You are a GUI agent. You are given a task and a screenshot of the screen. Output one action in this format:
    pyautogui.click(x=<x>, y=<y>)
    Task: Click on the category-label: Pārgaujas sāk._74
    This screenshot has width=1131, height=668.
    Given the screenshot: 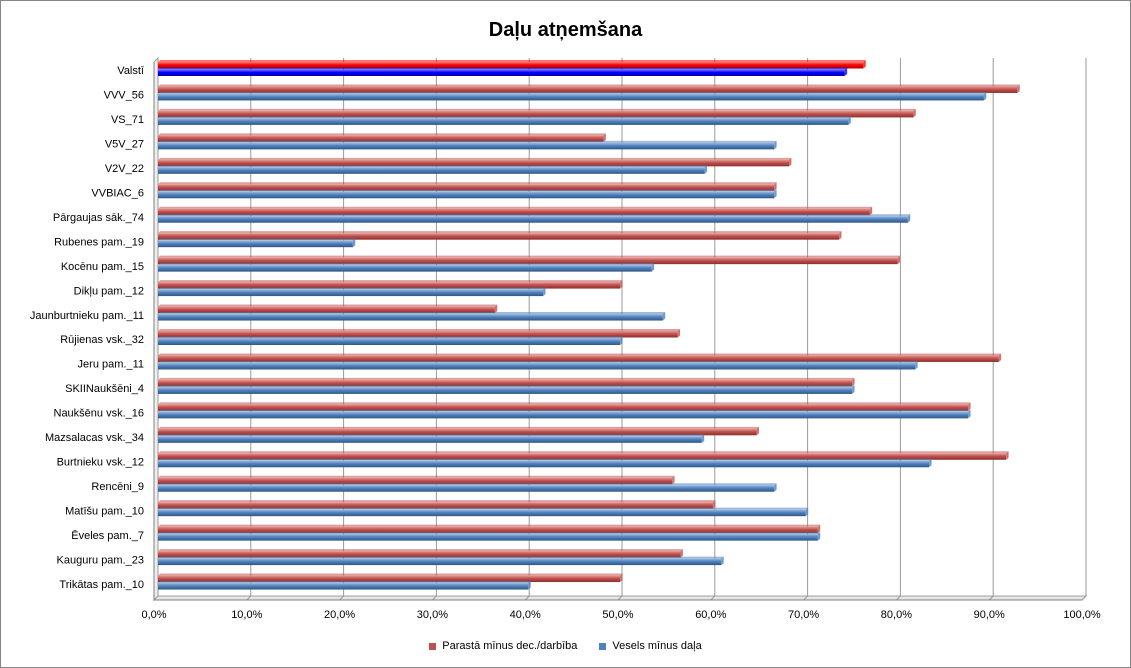 What is the action you would take?
    pyautogui.click(x=98, y=218)
    